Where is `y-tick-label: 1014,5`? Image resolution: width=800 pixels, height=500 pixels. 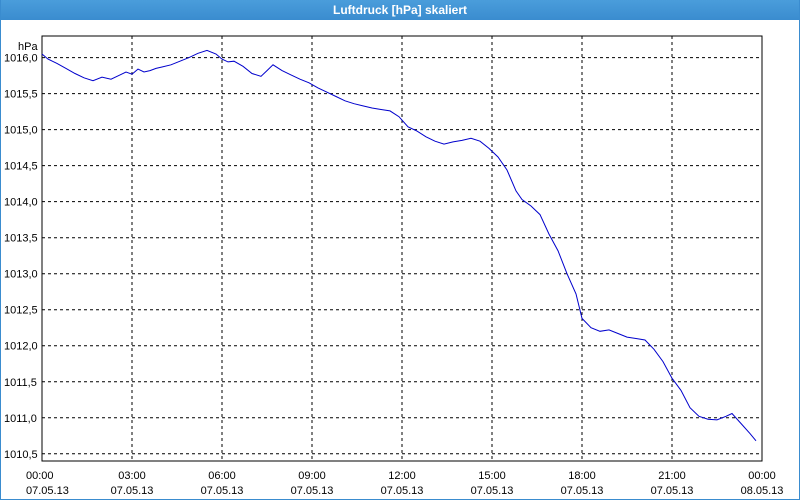
y-tick-label: 1014,5 is located at coordinates (21, 167).